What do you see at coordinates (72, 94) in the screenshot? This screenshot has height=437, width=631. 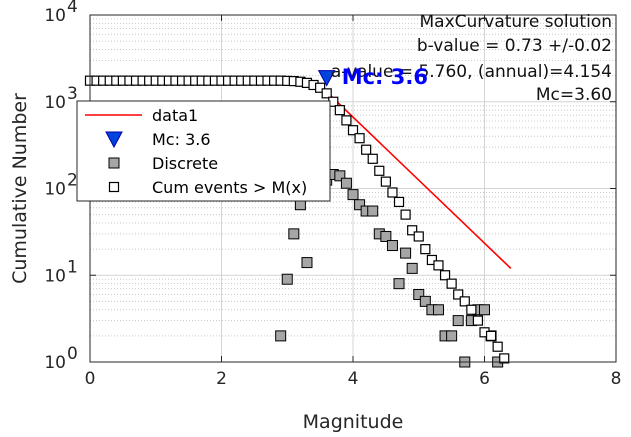 I see `y-tick-exponent: 3` at bounding box center [72, 94].